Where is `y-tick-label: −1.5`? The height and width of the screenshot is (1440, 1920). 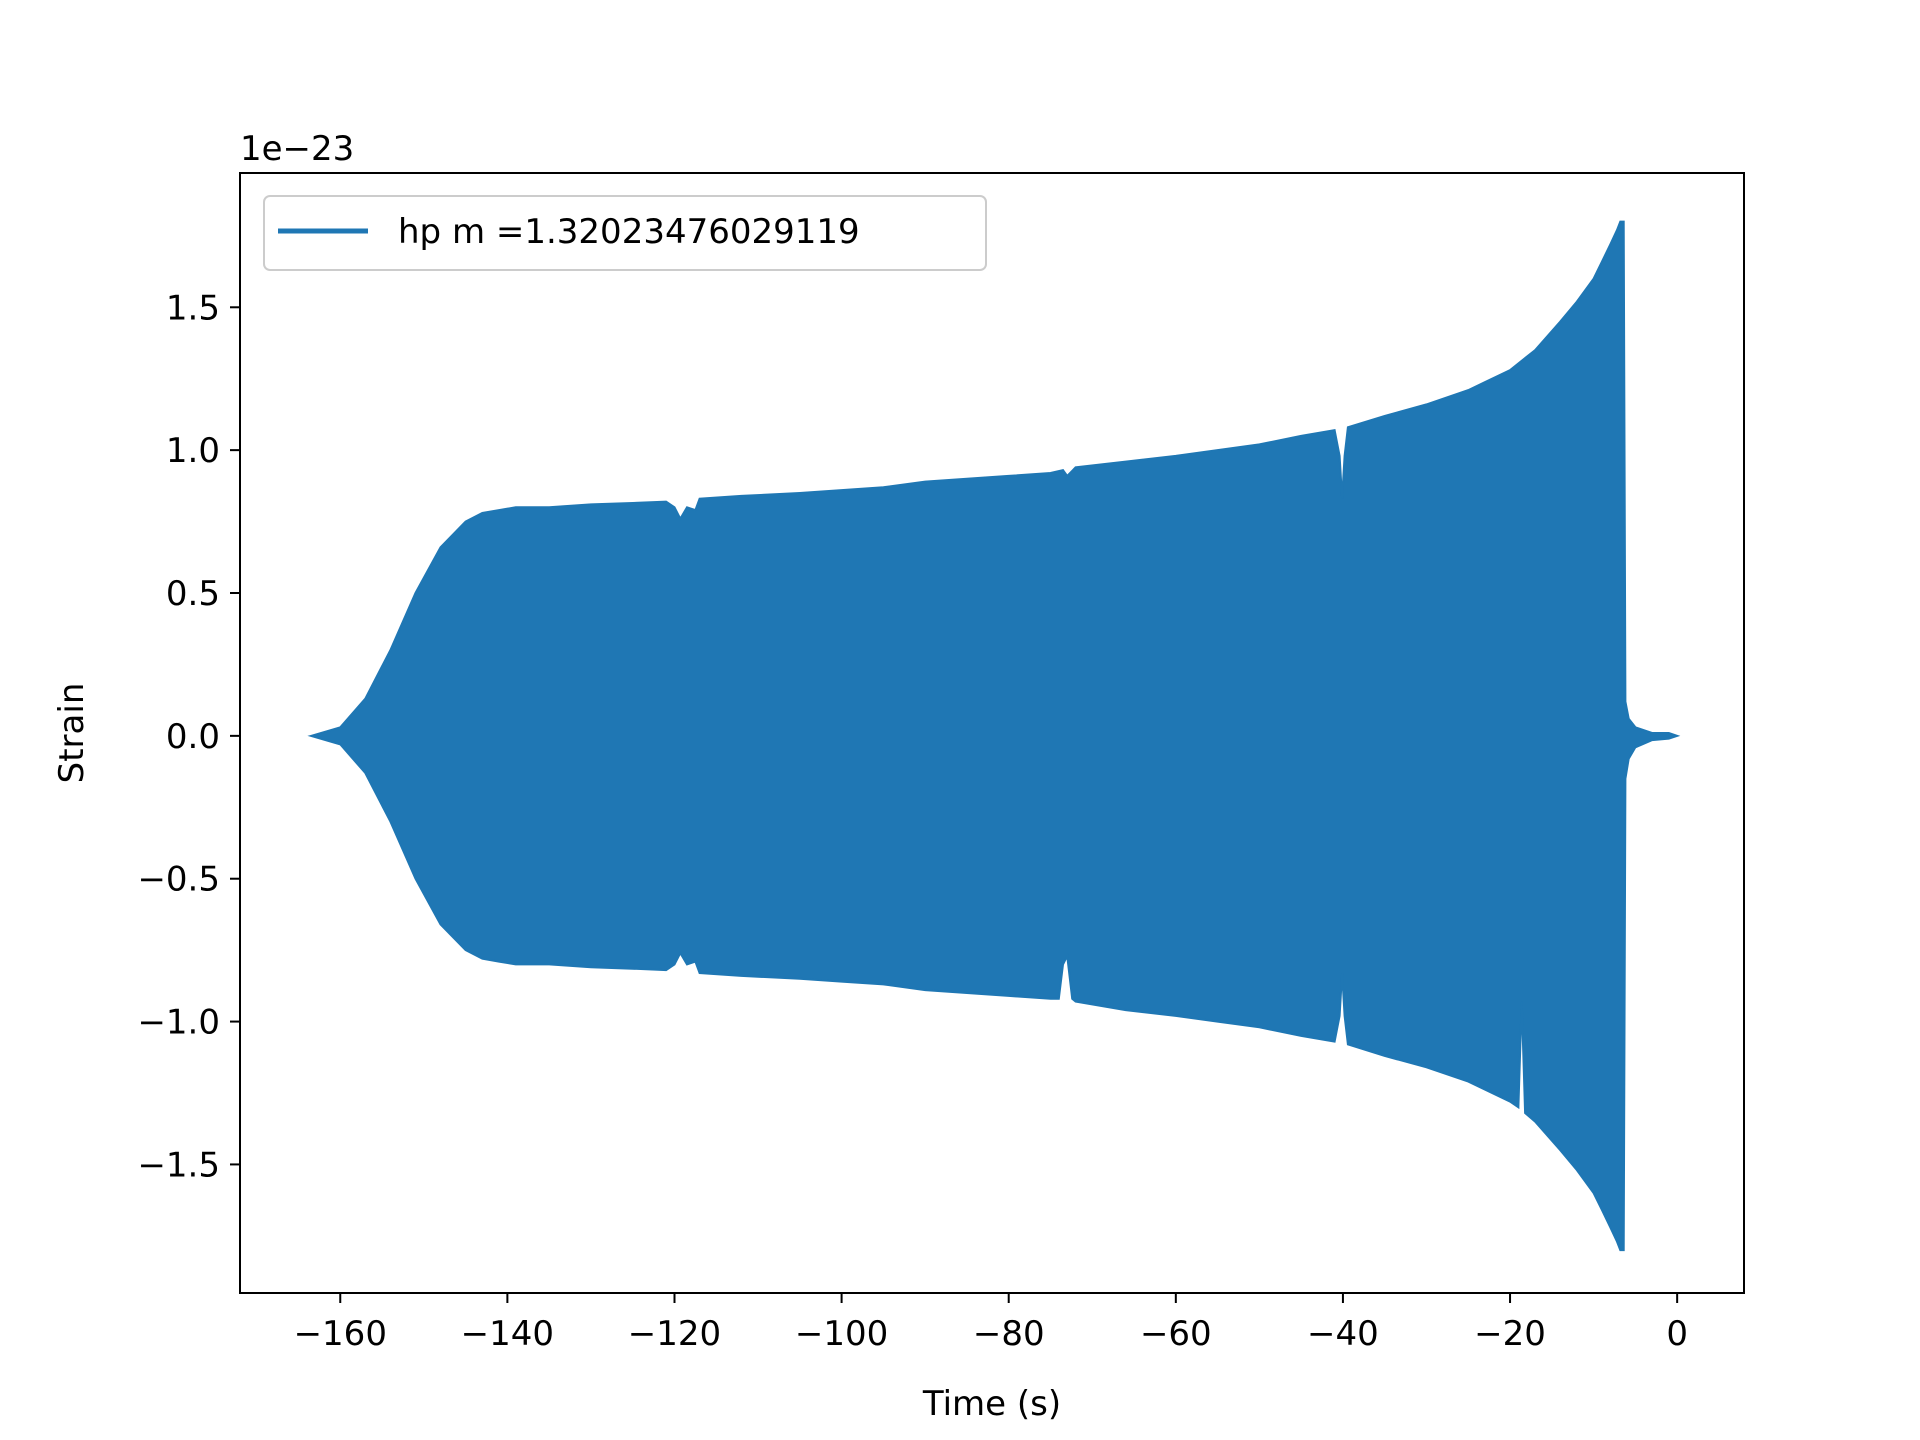
y-tick-label: −1.5 is located at coordinates (178, 1165).